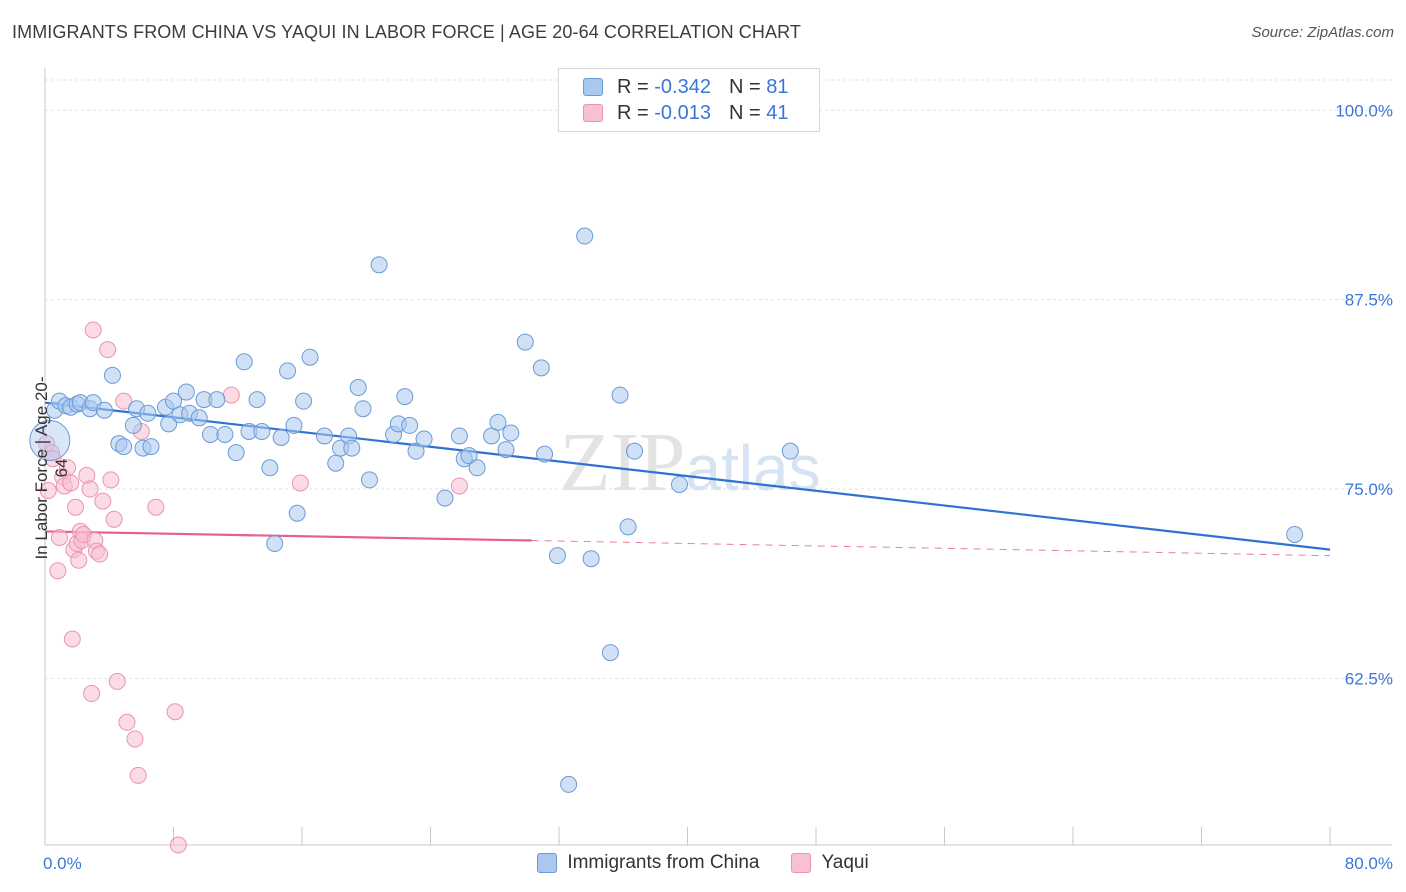 The image size is (1406, 892). Describe the element at coordinates (845, 862) in the screenshot. I see `yaqui-legend-label: Yaqui` at that location.